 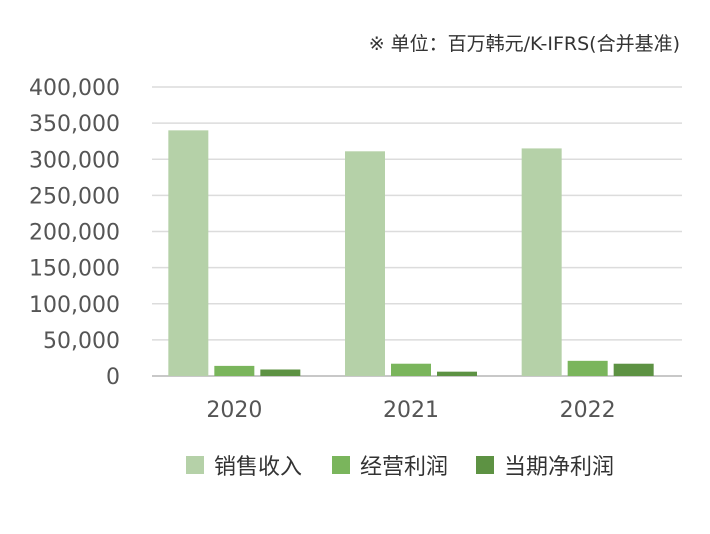 What do you see at coordinates (74, 160) in the screenshot?
I see `y-tick-label: 300,000` at bounding box center [74, 160].